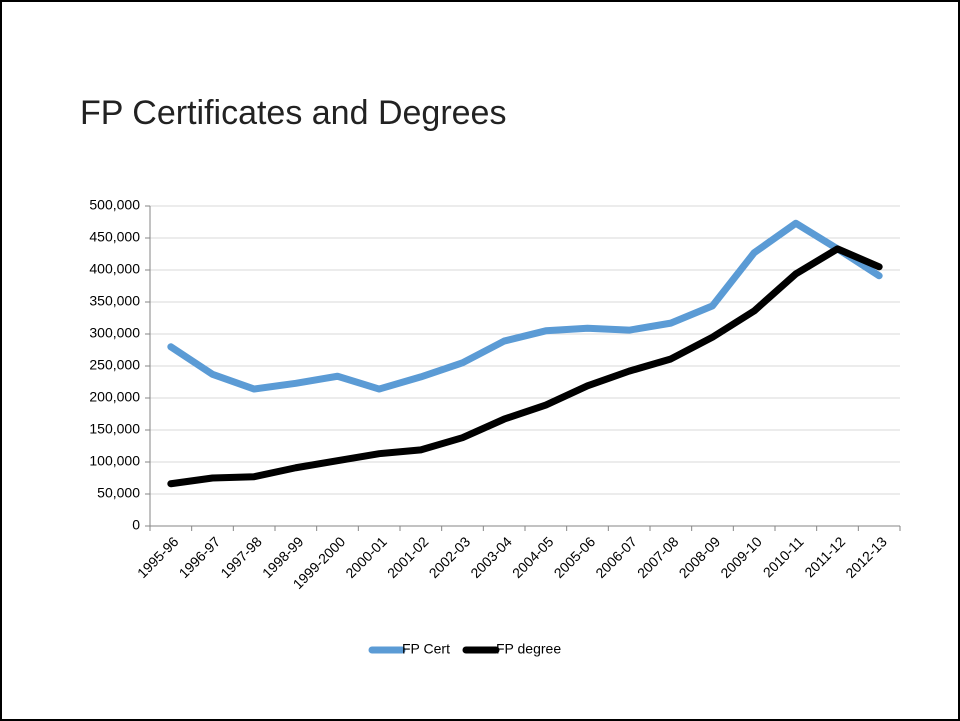 The width and height of the screenshot is (960, 721). What do you see at coordinates (114, 461) in the screenshot?
I see `y-tick-label: 100,000` at bounding box center [114, 461].